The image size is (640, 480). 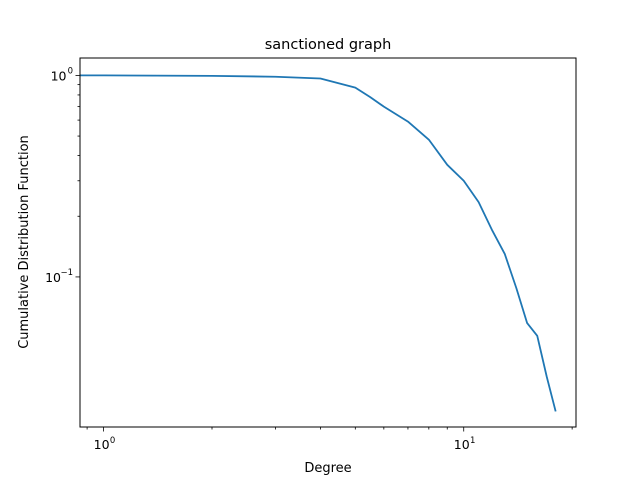 What do you see at coordinates (328, 45) in the screenshot?
I see `chart-title: sanctioned graph` at bounding box center [328, 45].